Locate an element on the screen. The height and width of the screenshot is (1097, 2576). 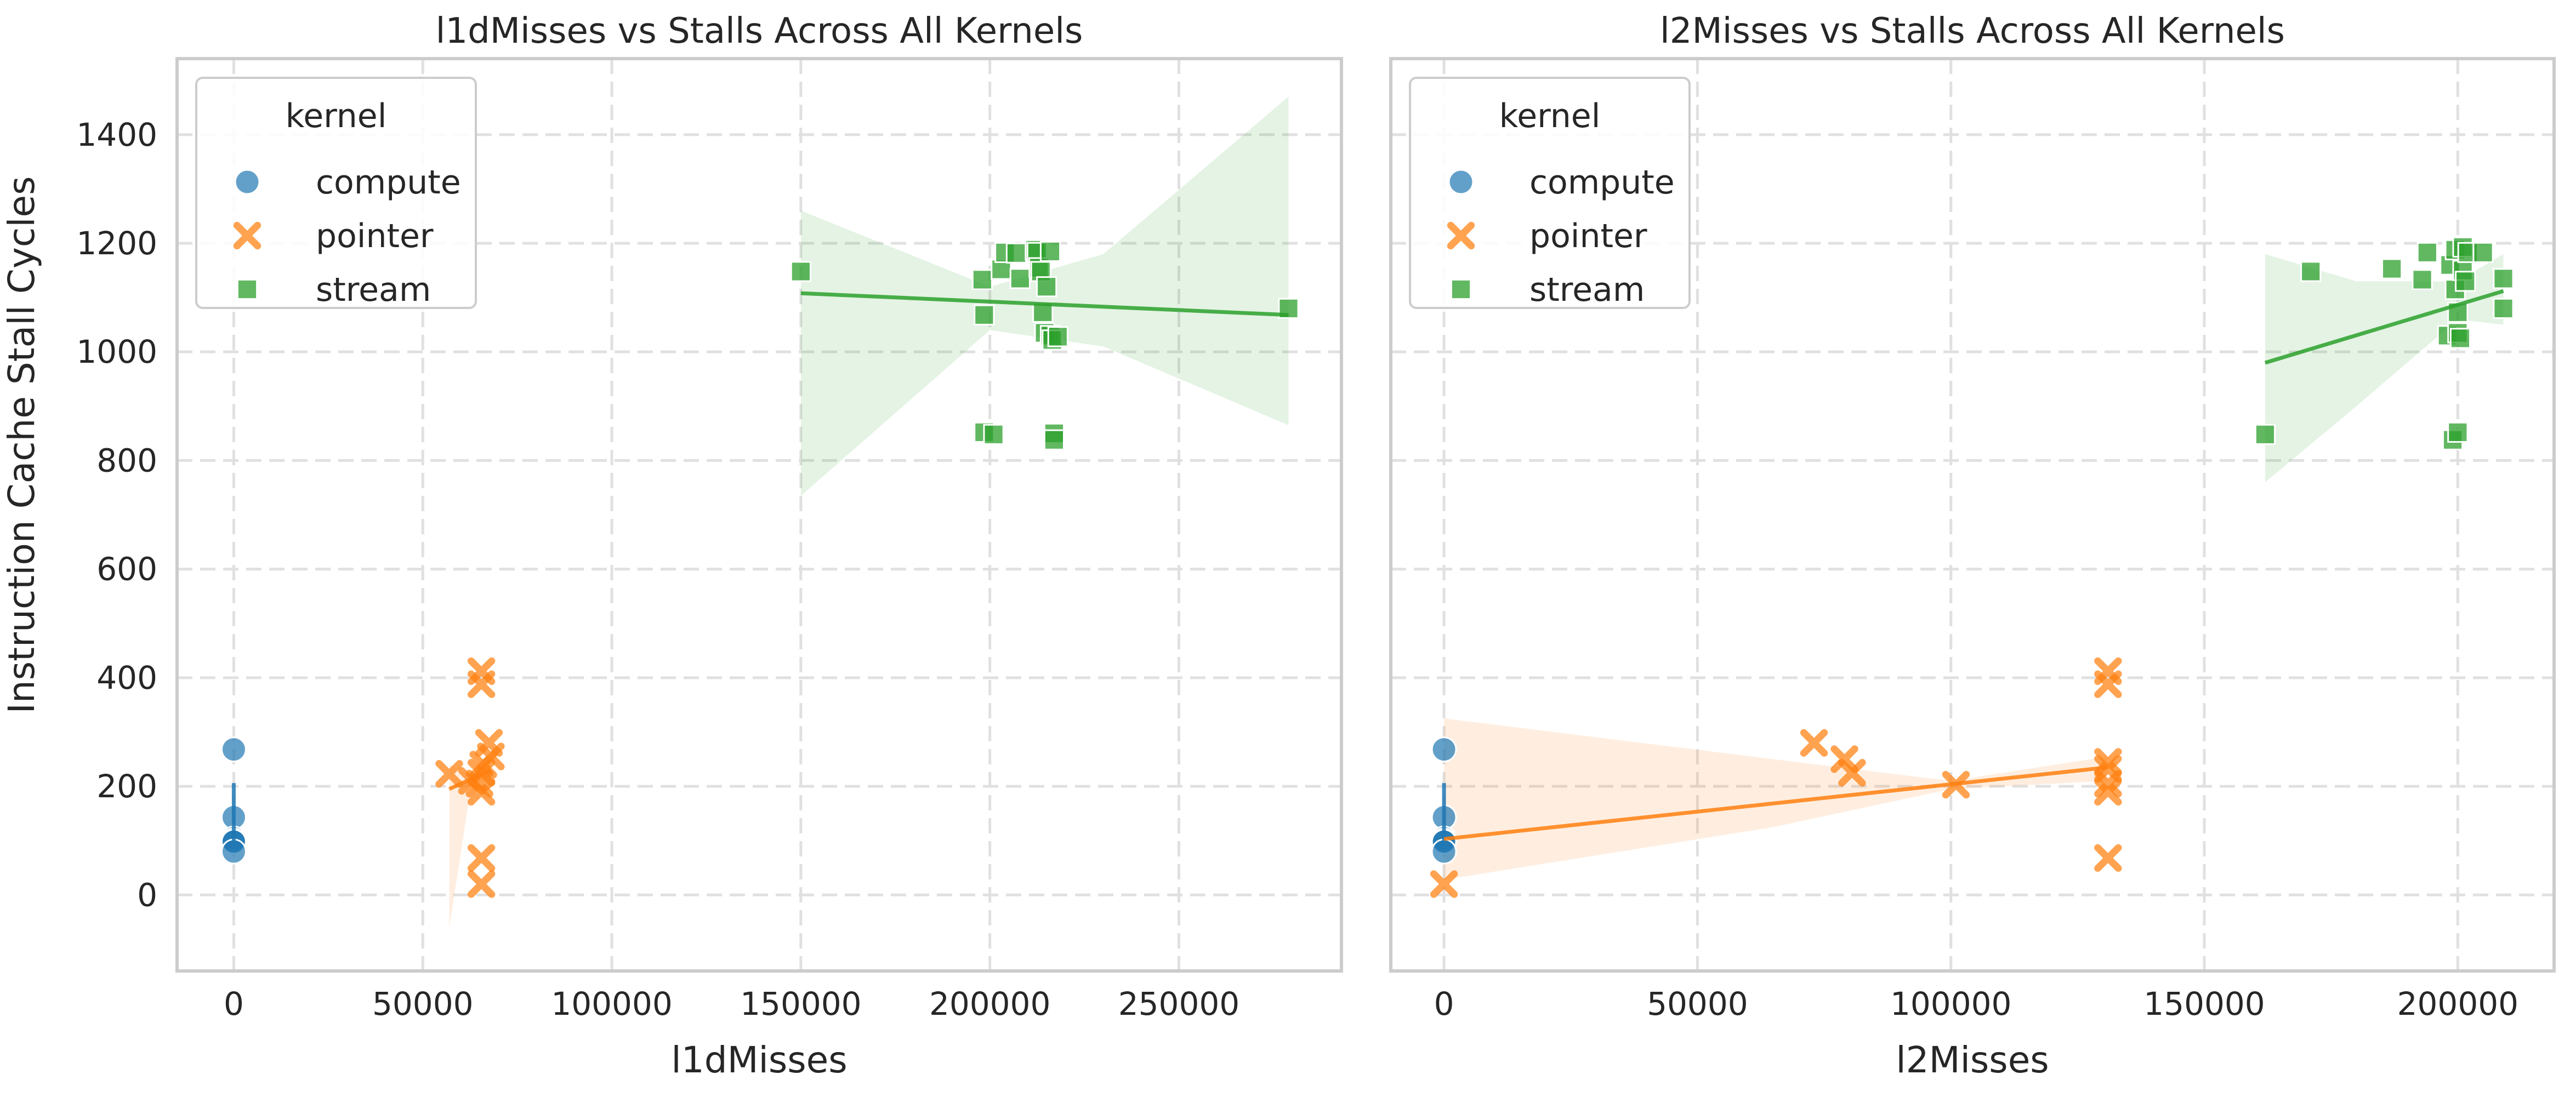
y-tick-label: 1400 is located at coordinates (116, 134).